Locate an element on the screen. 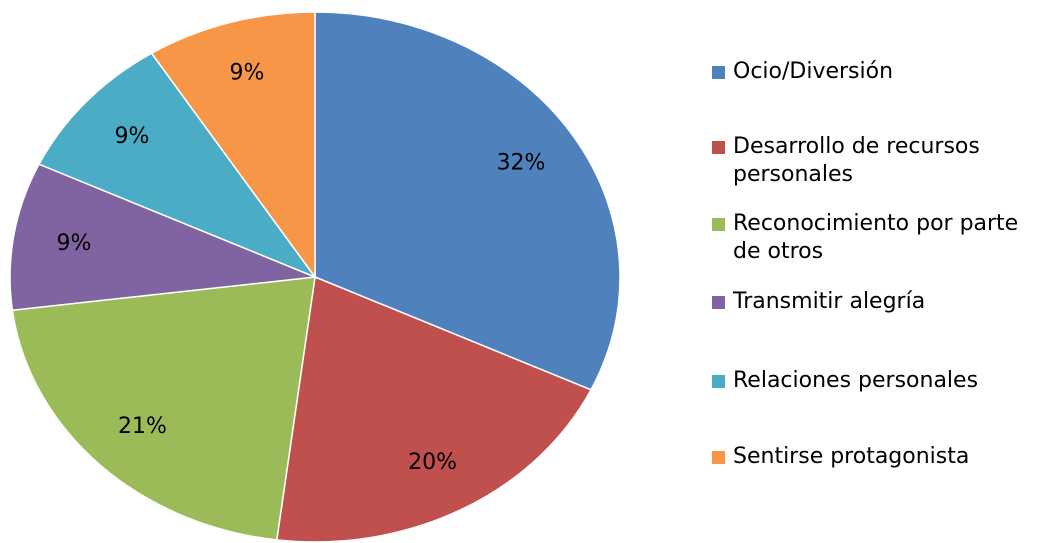 The width and height of the screenshot is (1038, 543). legend-label: Reconocimiento por parte de otros is located at coordinates (876, 237).